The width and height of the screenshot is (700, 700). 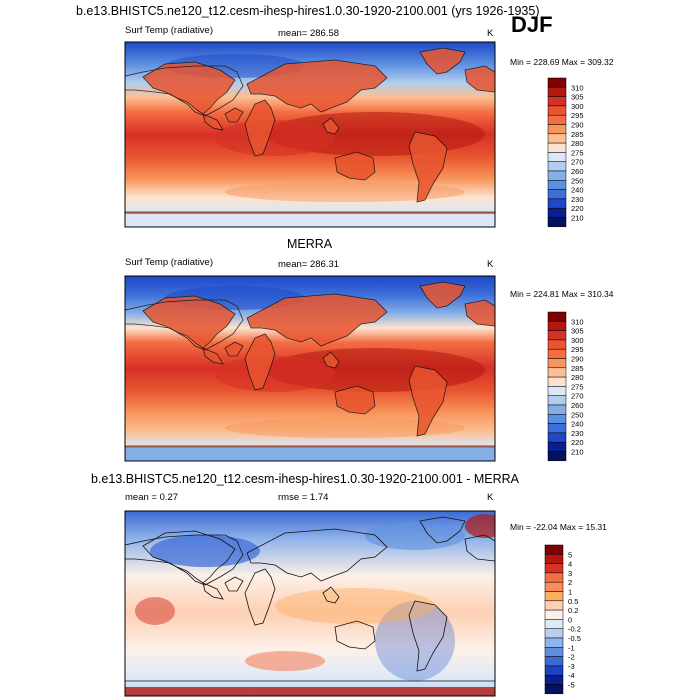 What do you see at coordinates (562, 294) in the screenshot?
I see `panel-2-minmax: Min = 224.81 Max = 310.34` at bounding box center [562, 294].